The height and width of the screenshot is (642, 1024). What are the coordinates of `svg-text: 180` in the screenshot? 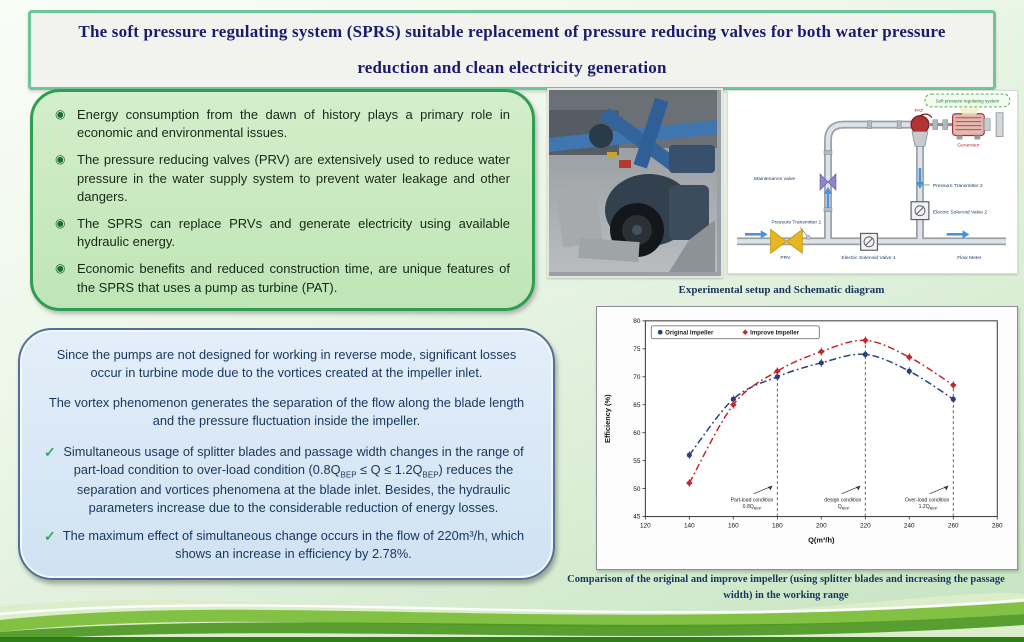 It's located at (777, 525).